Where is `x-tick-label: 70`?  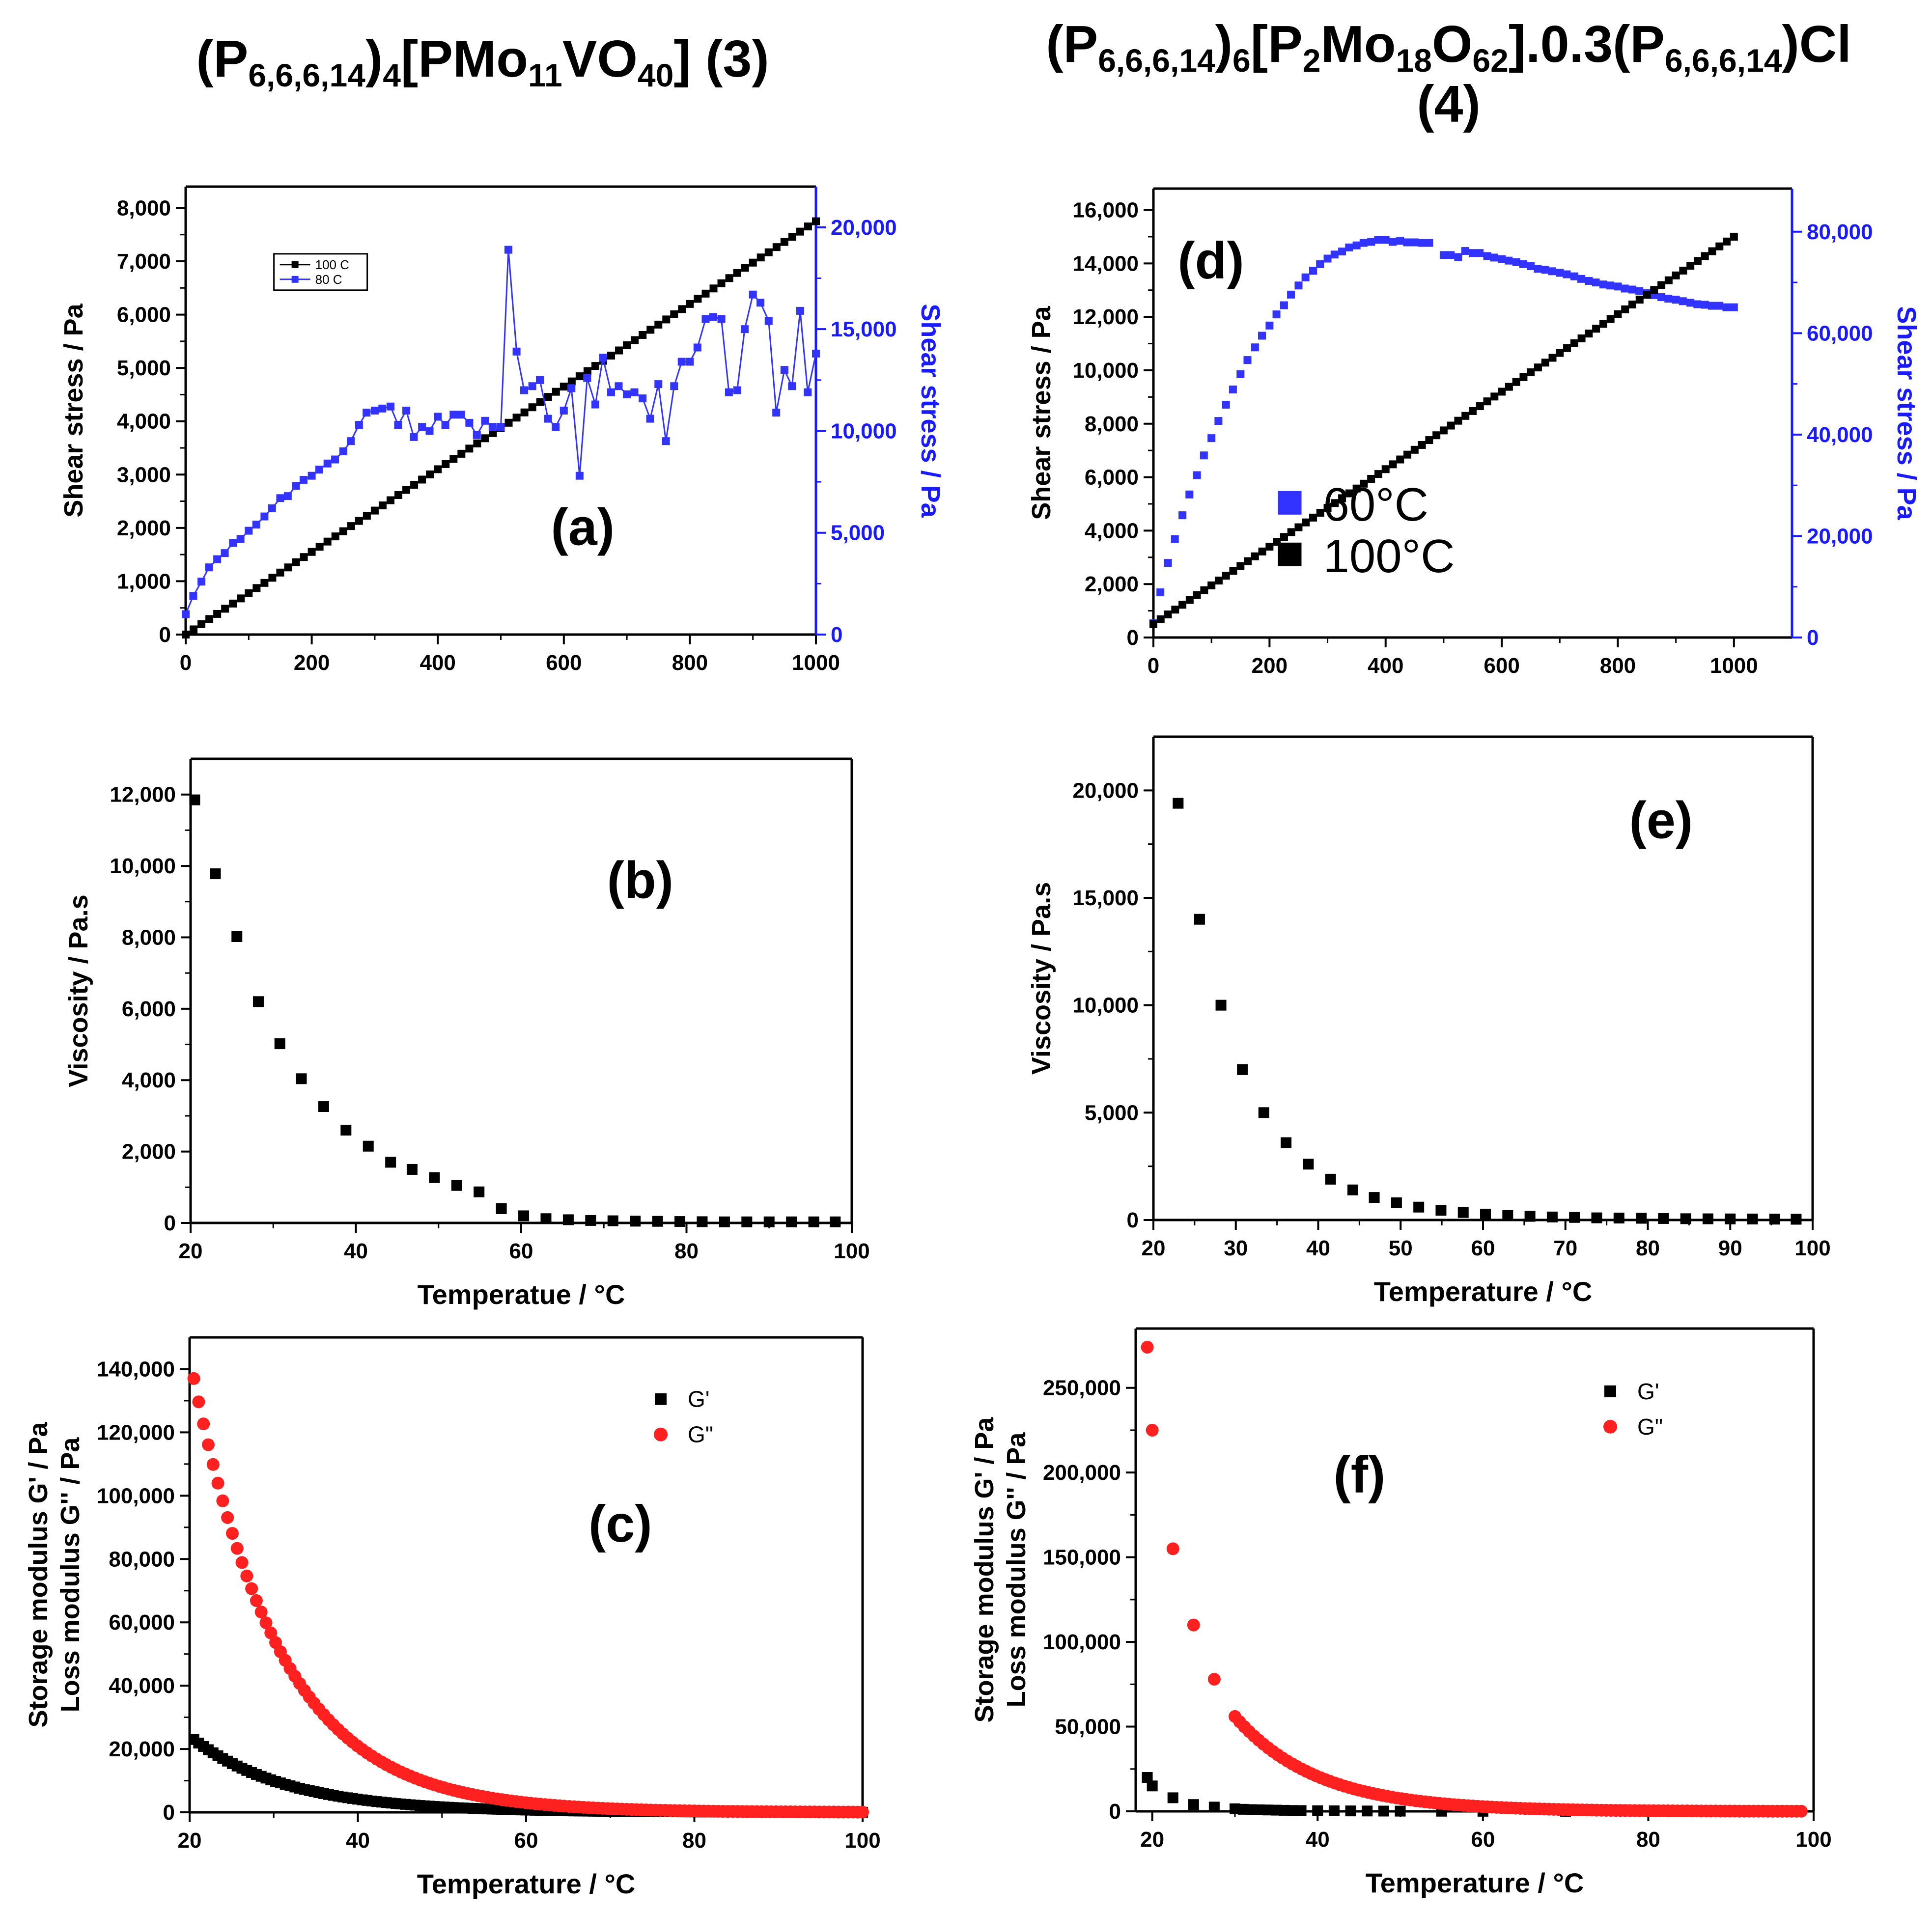 x-tick-label: 70 is located at coordinates (1565, 1248).